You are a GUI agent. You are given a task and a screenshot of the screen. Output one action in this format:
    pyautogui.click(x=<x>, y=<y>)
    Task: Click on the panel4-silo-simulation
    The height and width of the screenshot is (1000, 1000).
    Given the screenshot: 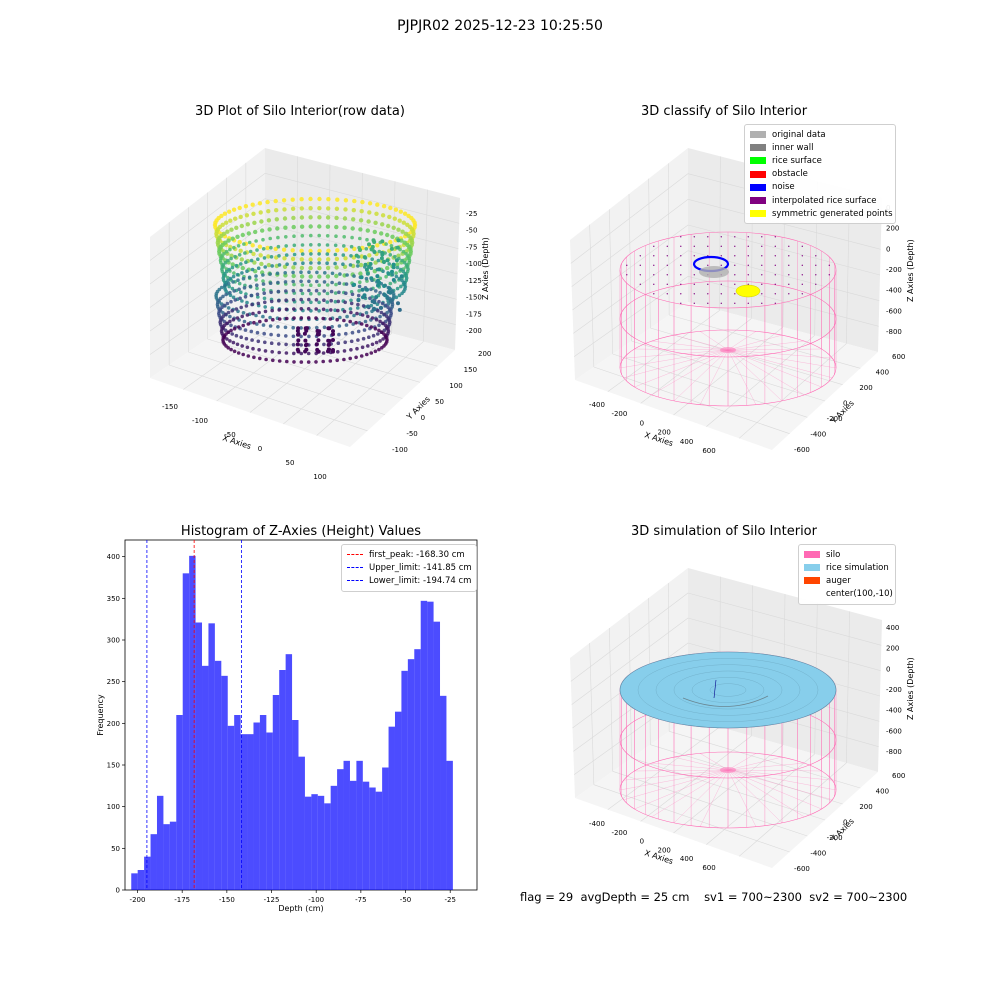 What is the action you would take?
    pyautogui.click(x=728, y=740)
    